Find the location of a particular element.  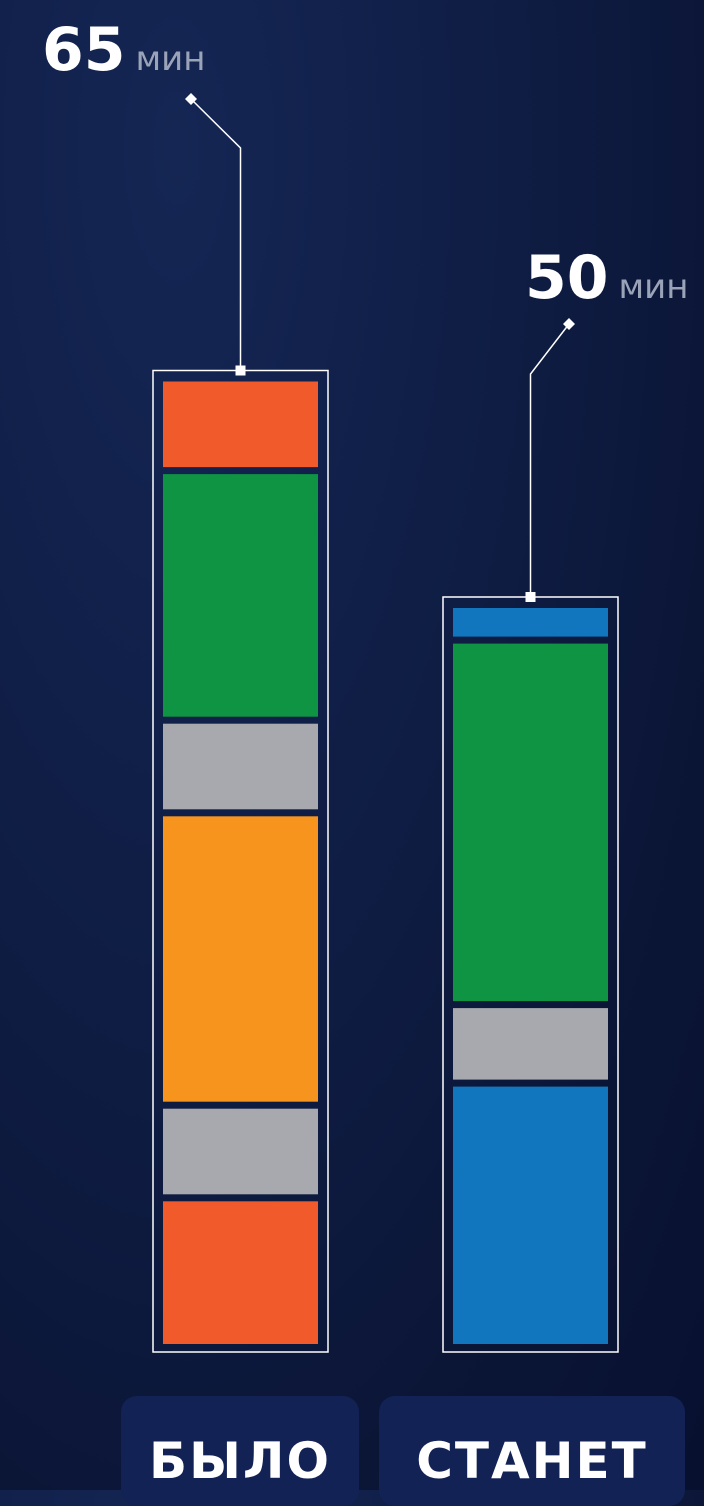

tab-bylo: БЫЛО is located at coordinates (240, 1451).